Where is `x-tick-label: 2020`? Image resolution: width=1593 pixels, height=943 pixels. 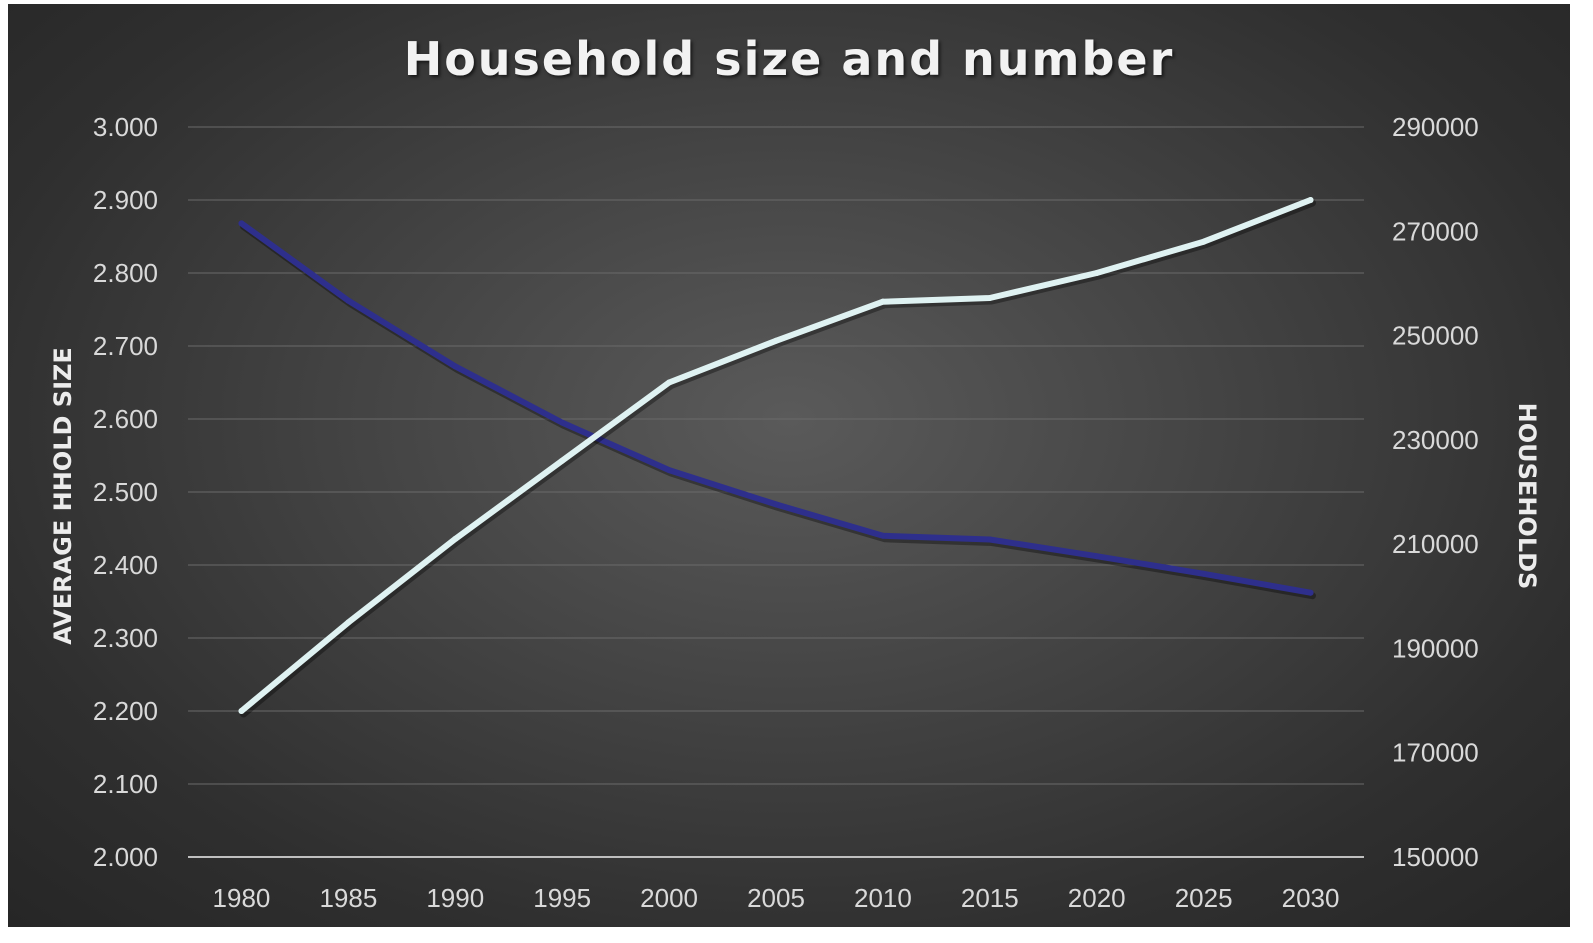 x-tick-label: 2020 is located at coordinates (1097, 898).